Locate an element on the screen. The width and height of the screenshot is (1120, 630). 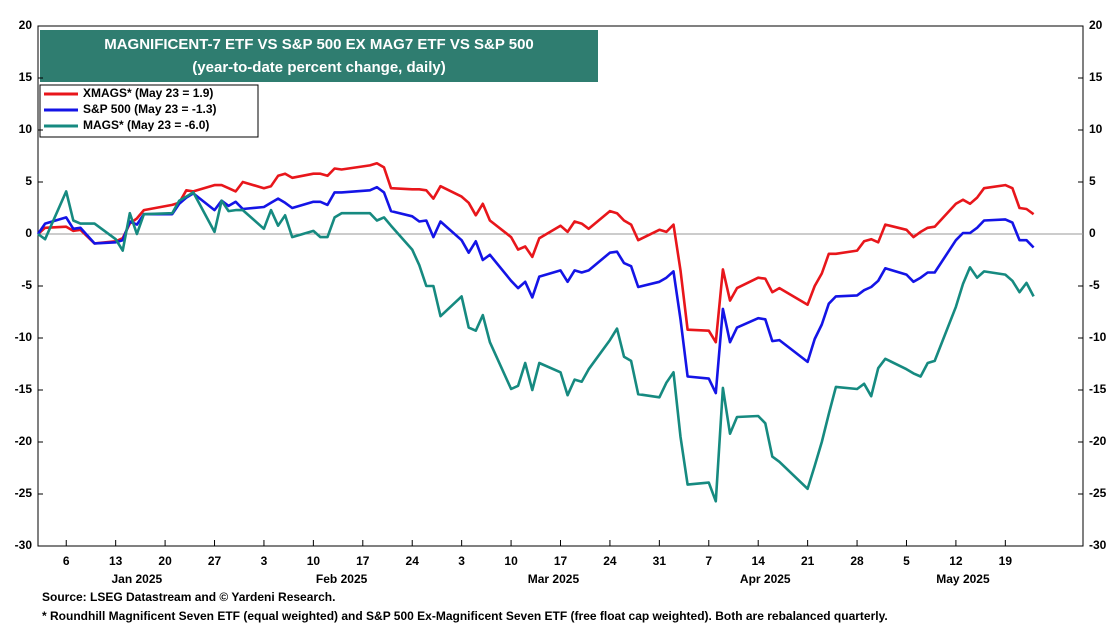
y2-tick-label: 0 is located at coordinates (1092, 233).